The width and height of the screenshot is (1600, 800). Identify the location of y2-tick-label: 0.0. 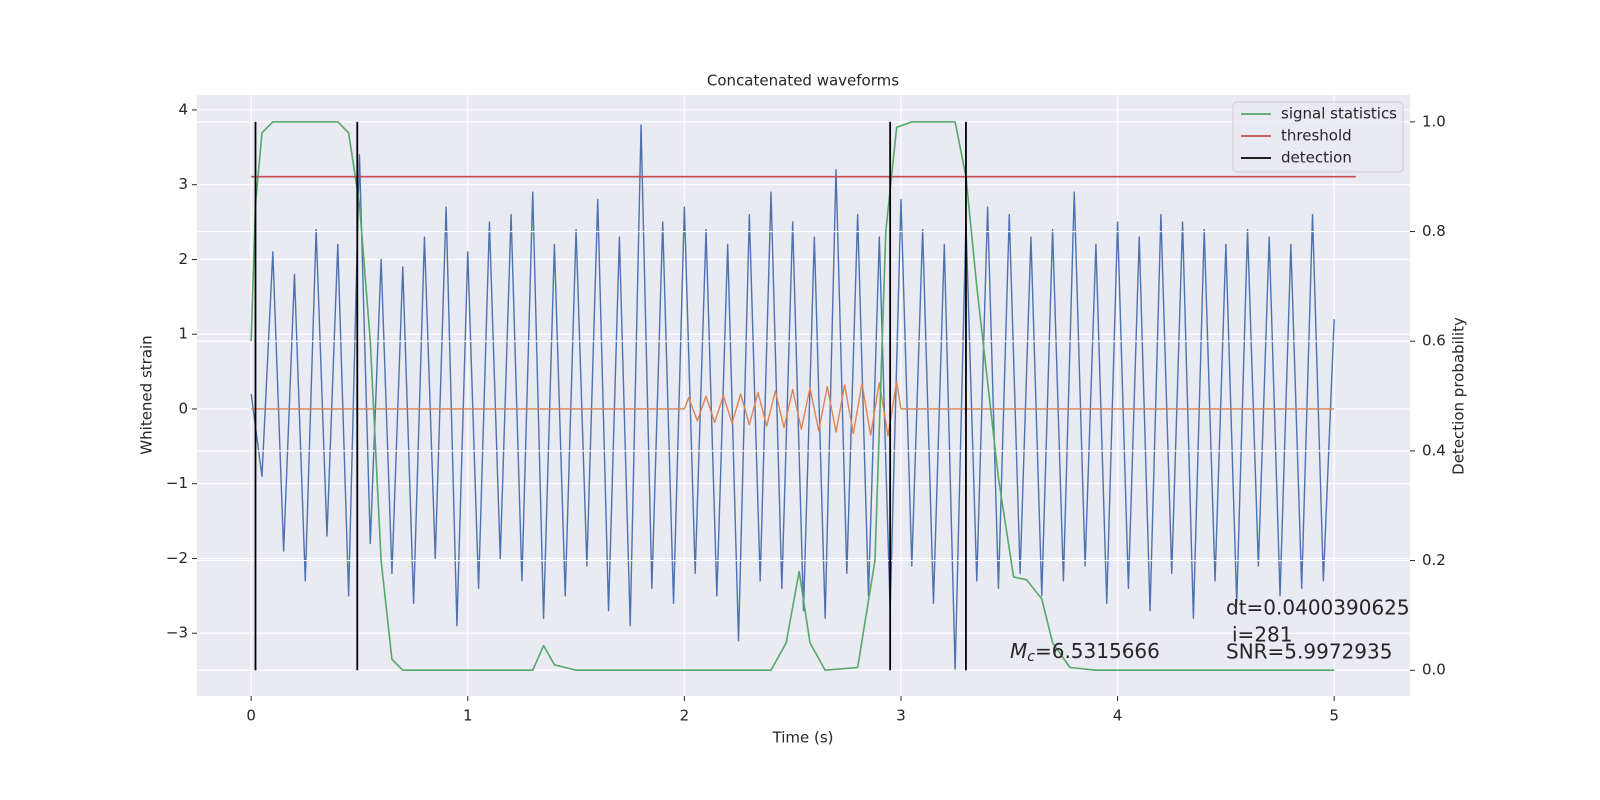
(1434, 670).